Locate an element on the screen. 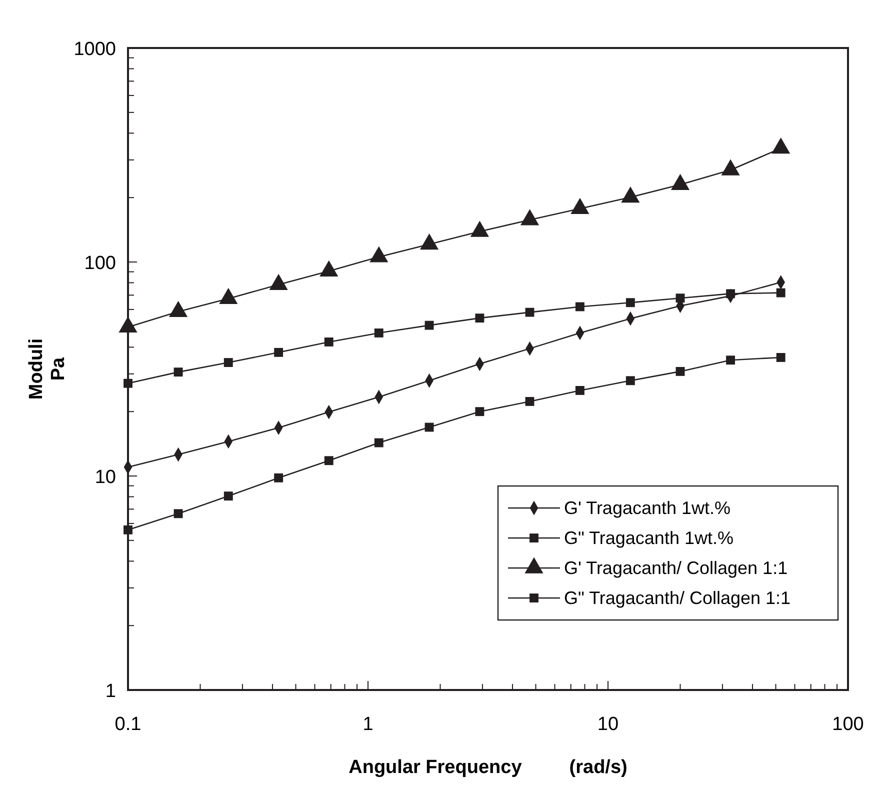  y-tick-label: 100 is located at coordinates (100, 263).